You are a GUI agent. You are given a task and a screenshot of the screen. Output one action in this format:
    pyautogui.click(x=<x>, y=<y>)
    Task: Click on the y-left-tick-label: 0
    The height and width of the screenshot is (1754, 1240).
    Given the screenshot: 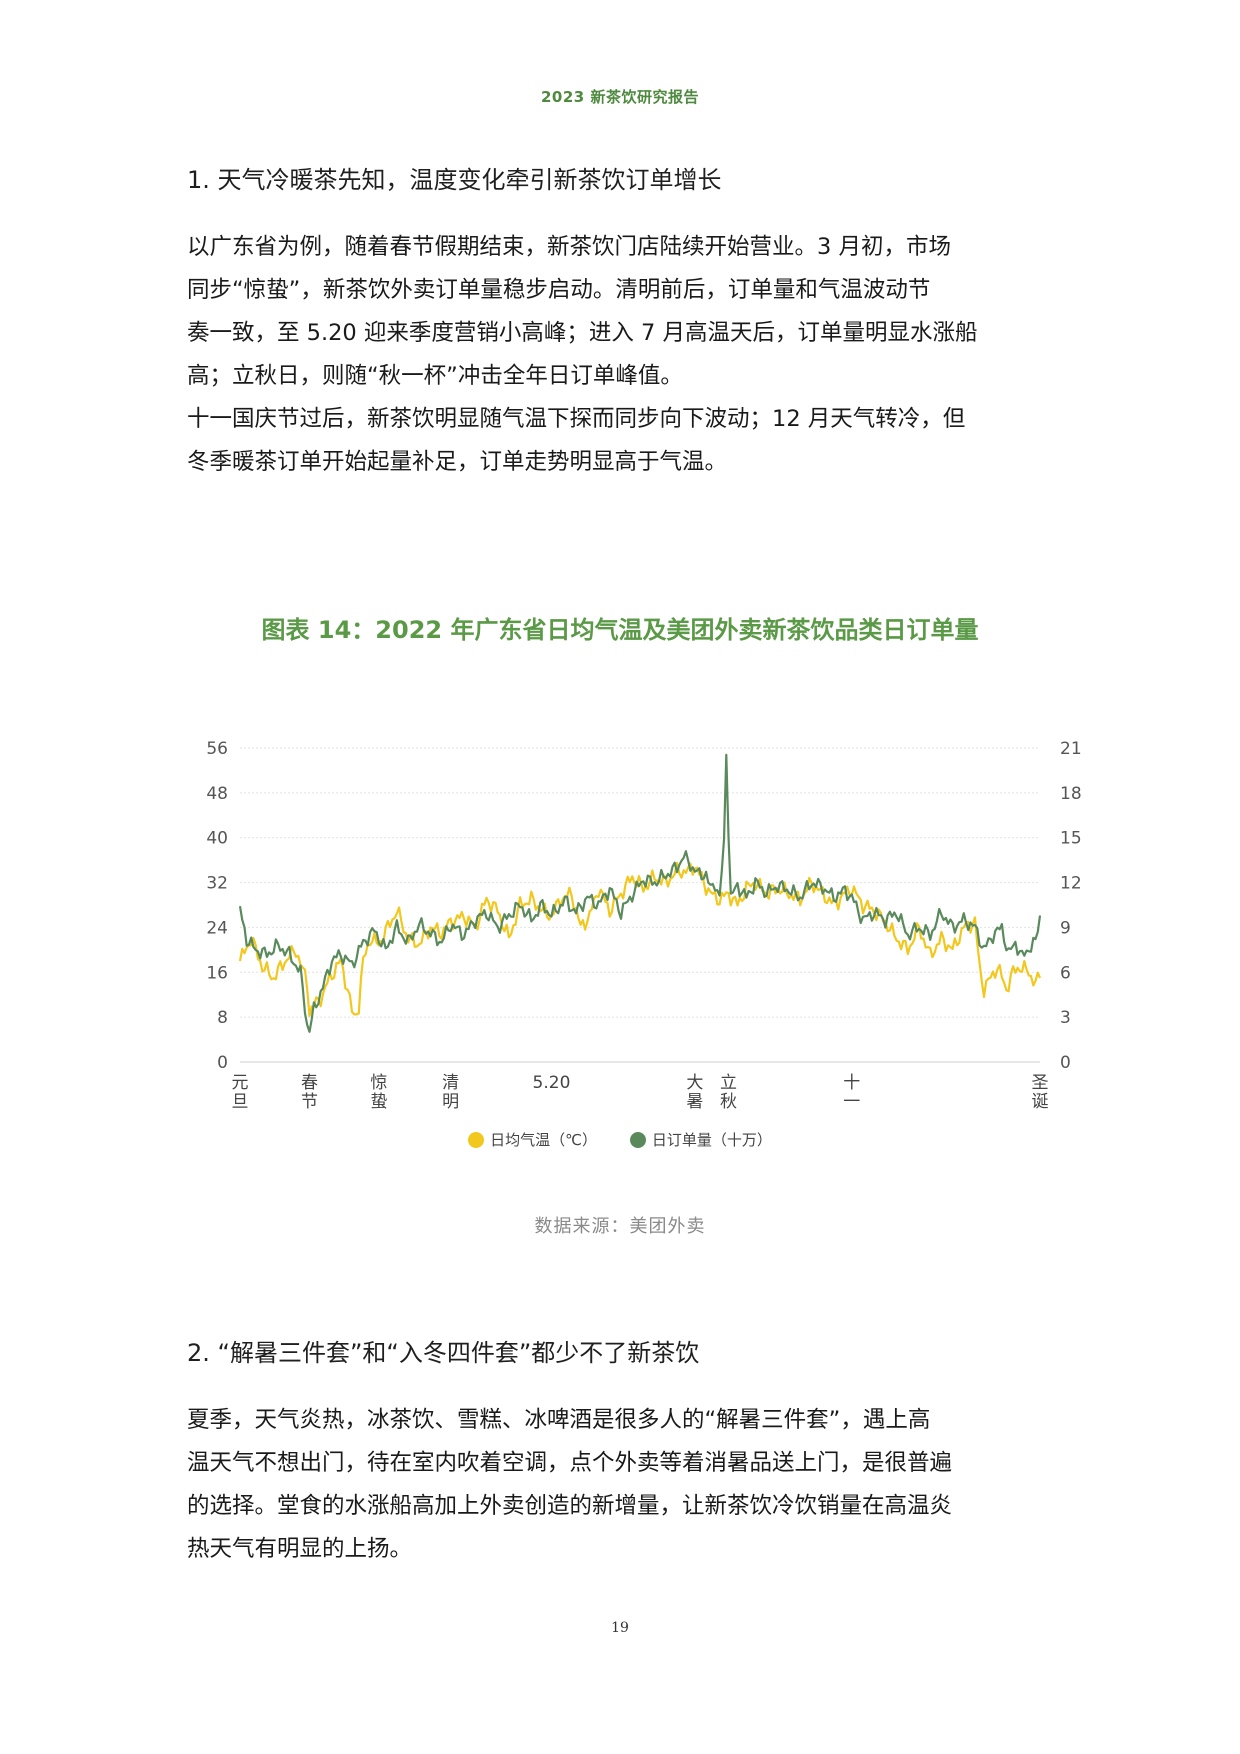 What is the action you would take?
    pyautogui.click(x=222, y=1063)
    